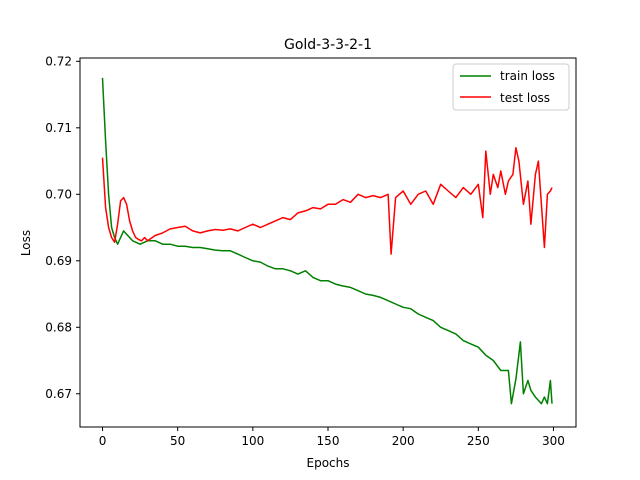 This screenshot has height=480, width=640. Describe the element at coordinates (252, 441) in the screenshot. I see `x-tick-label: 100` at that location.